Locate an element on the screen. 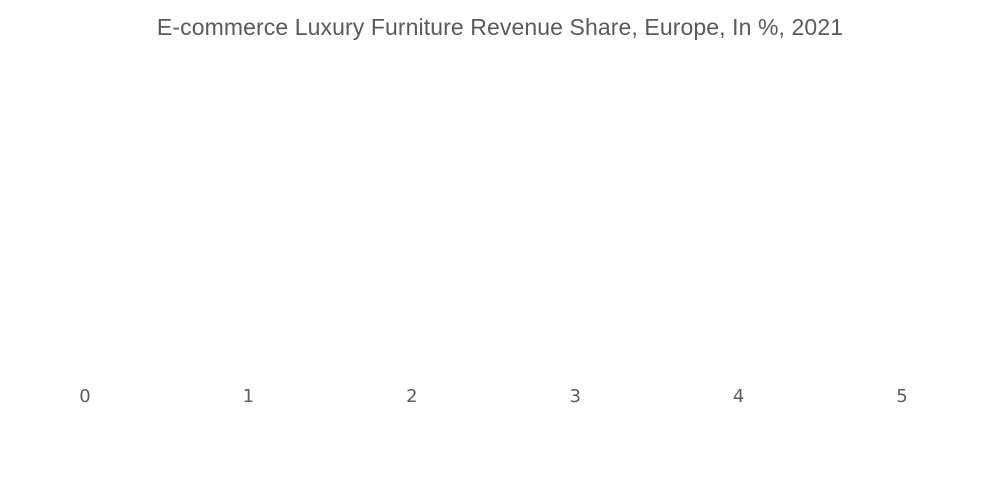 The width and height of the screenshot is (1000, 504). x-tick-label: 0 is located at coordinates (84, 396).